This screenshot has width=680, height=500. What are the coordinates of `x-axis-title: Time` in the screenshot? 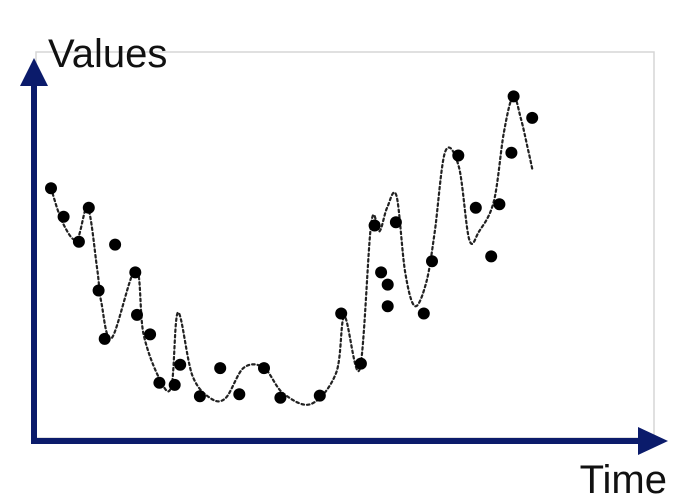 It's located at (623, 479).